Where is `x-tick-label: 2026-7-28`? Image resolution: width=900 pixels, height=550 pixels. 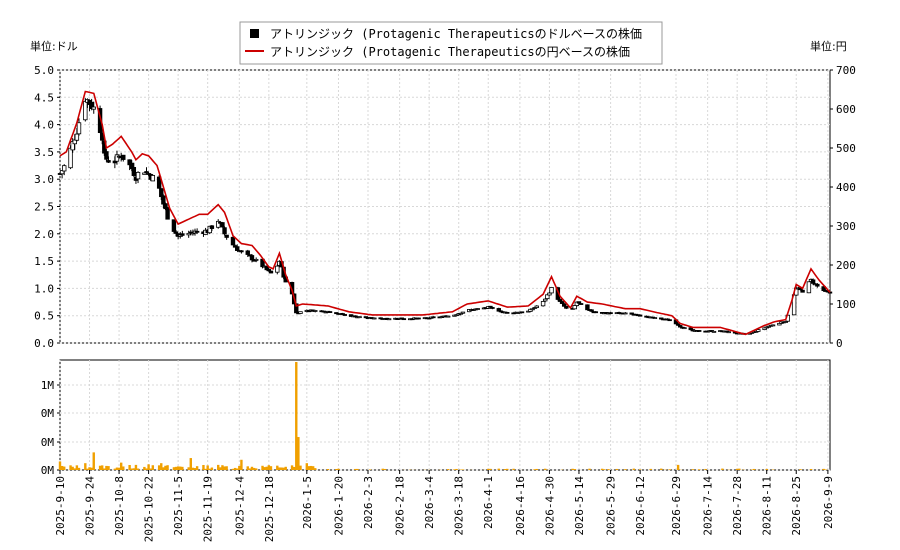 x-tick-label: 2026-7-28 is located at coordinates (737, 506).